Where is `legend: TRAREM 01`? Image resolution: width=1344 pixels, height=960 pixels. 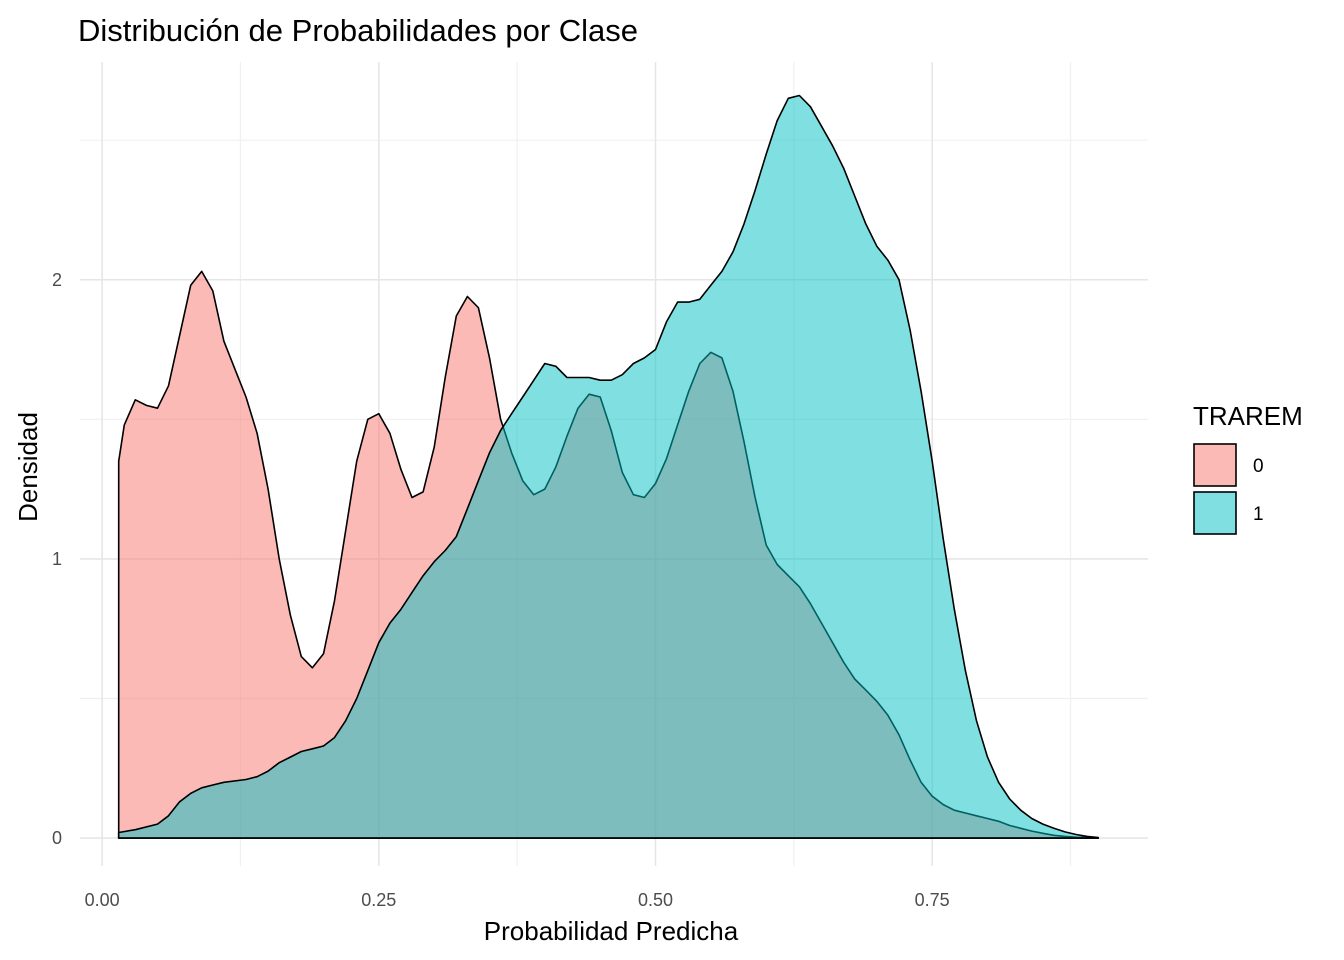 legend: TRAREM 01 is located at coordinates (1248, 468).